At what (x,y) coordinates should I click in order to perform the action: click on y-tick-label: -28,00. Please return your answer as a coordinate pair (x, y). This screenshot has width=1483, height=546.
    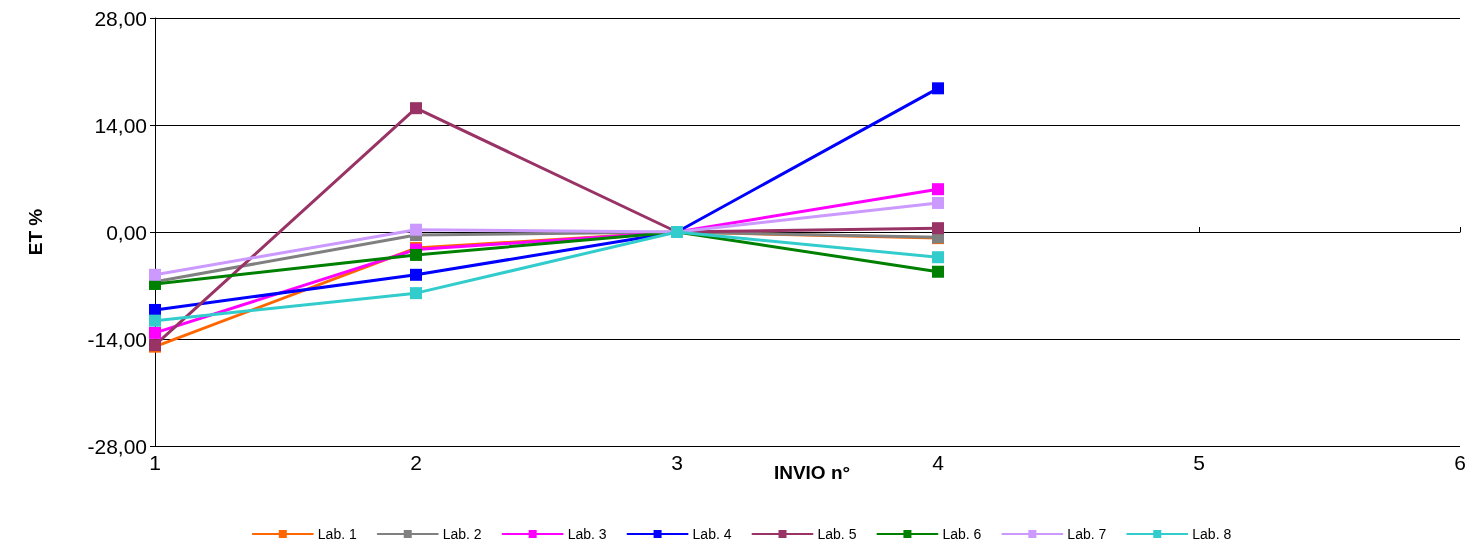
    Looking at the image, I should click on (117, 446).